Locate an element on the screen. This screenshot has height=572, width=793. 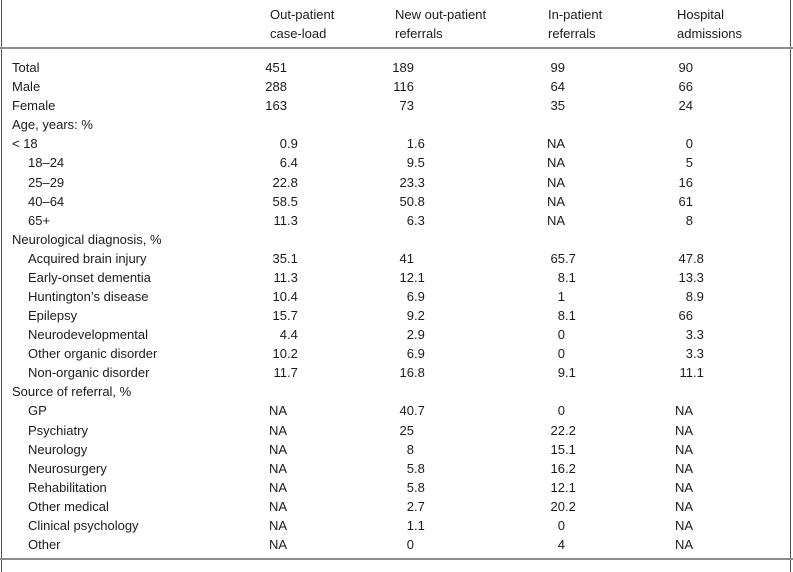
row-label: Total is located at coordinates (26, 67).